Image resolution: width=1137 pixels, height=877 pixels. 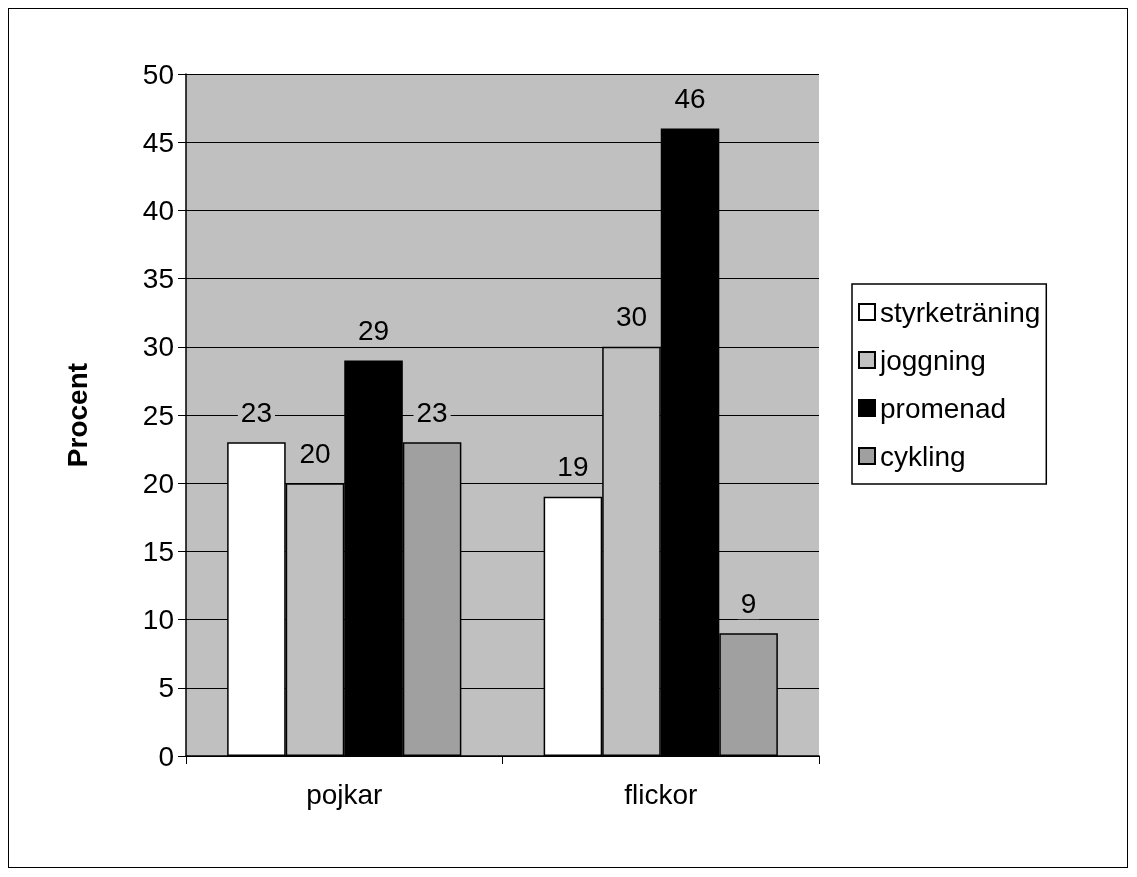 What do you see at coordinates (373, 330) in the screenshot?
I see `data-label: 29` at bounding box center [373, 330].